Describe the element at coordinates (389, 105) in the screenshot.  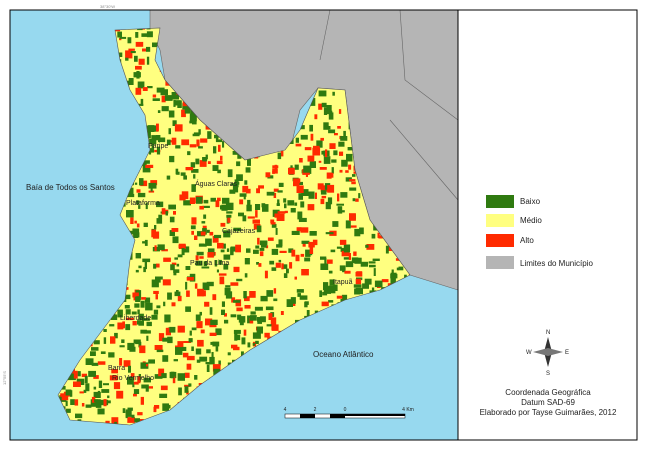
I see `boundary-lines` at that location.